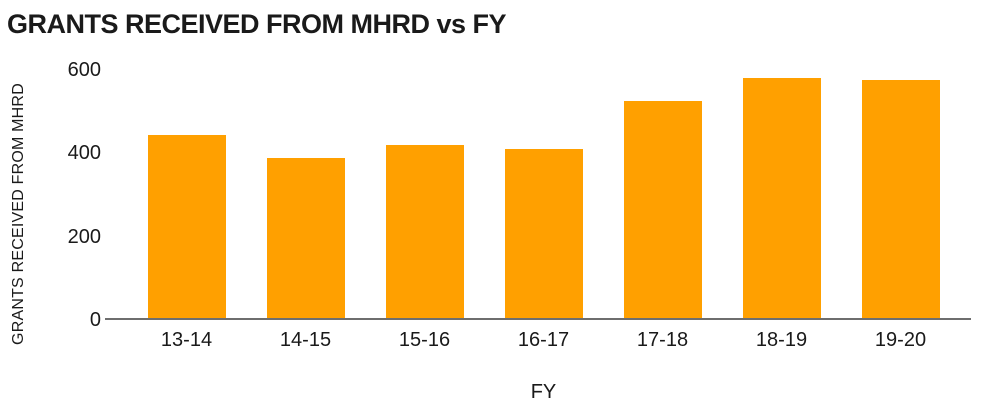 The height and width of the screenshot is (412, 983). What do you see at coordinates (781, 340) in the screenshot?
I see `x-tick-label: 18-19` at bounding box center [781, 340].